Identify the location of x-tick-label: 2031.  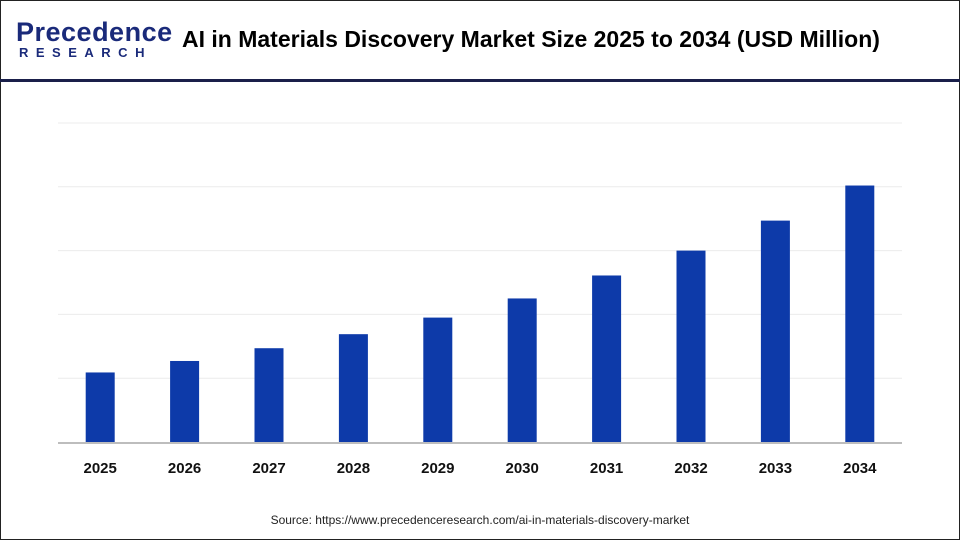
(606, 468).